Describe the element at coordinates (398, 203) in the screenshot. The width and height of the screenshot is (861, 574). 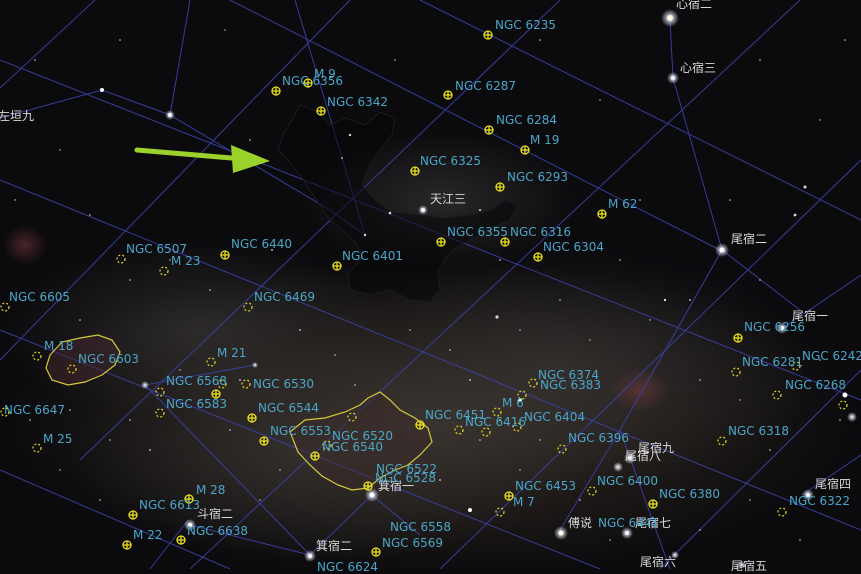
I see `dark-nebula-outline` at that location.